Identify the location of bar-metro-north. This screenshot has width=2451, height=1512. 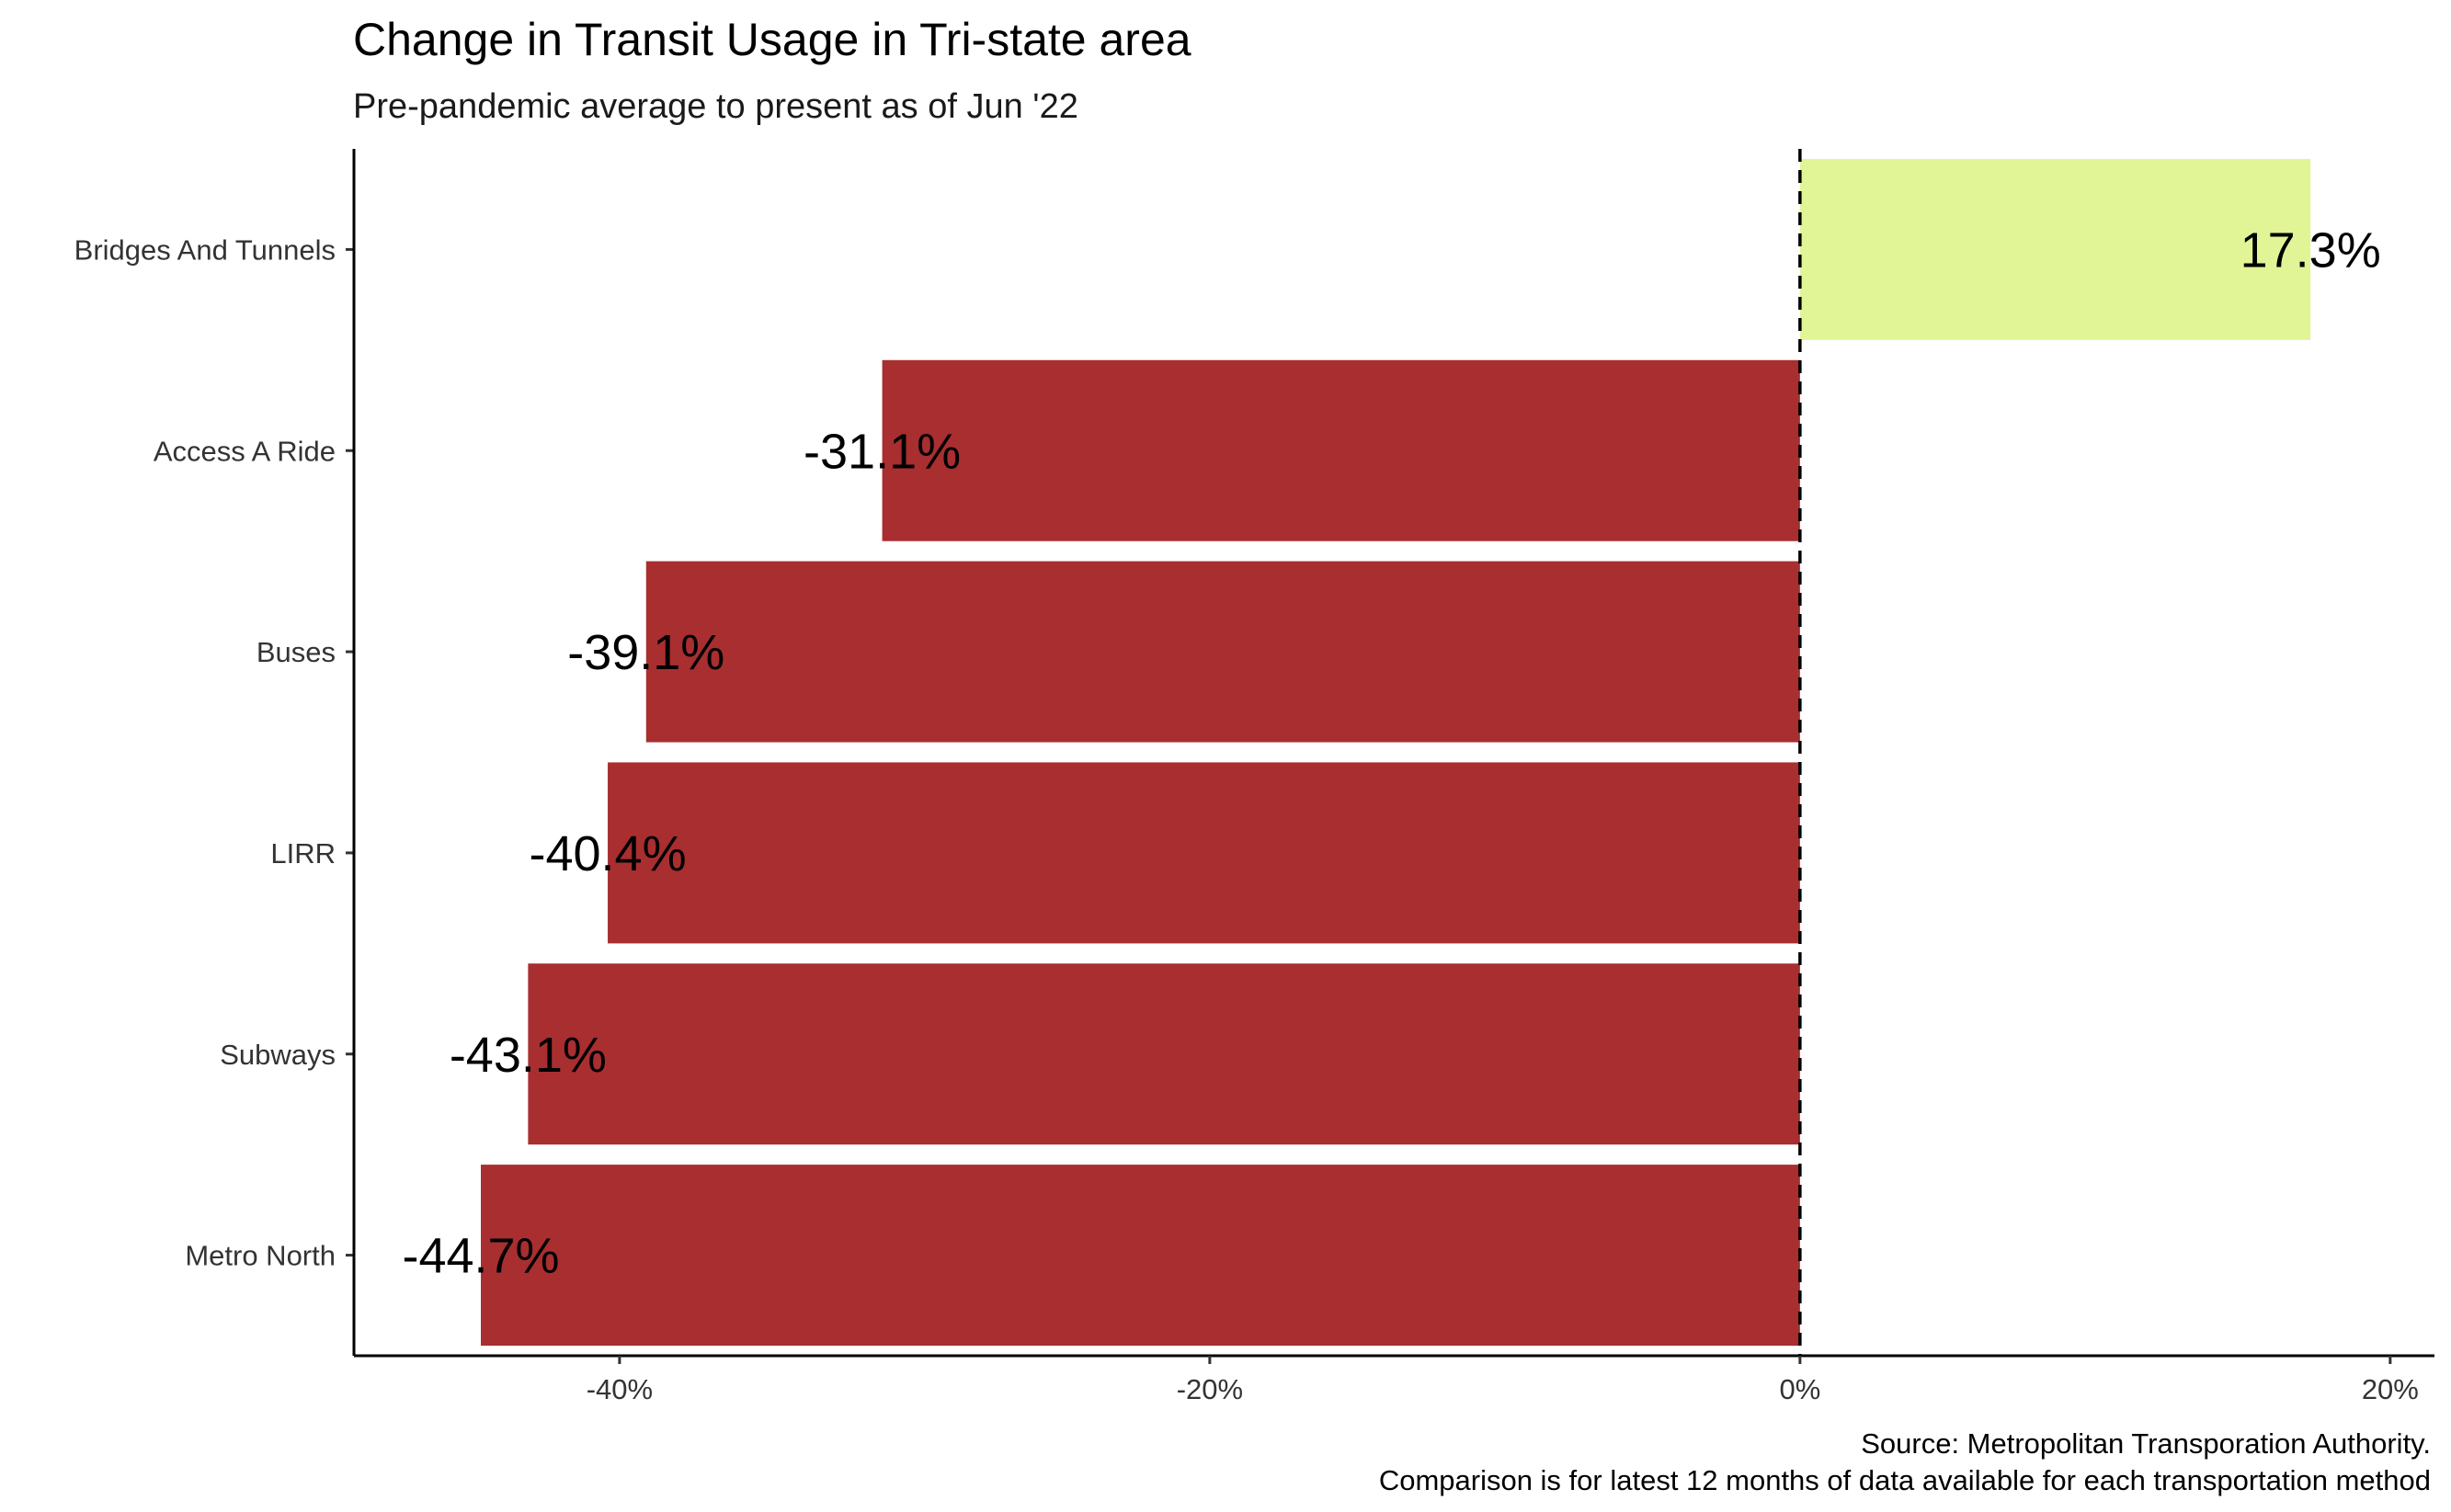
(1140, 1256).